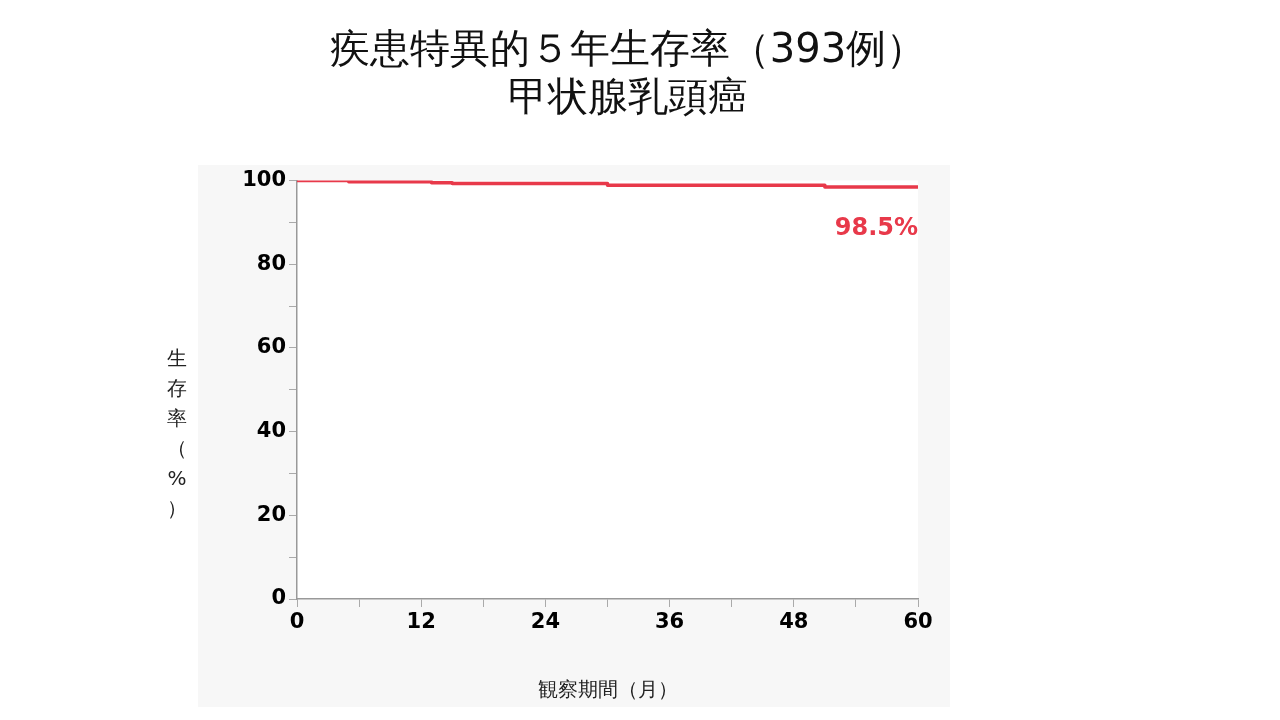 Image resolution: width=1280 pixels, height=720 pixels. What do you see at coordinates (628, 48) in the screenshot?
I see `chart-title: 疾患特異的５年生存率（393例）` at bounding box center [628, 48].